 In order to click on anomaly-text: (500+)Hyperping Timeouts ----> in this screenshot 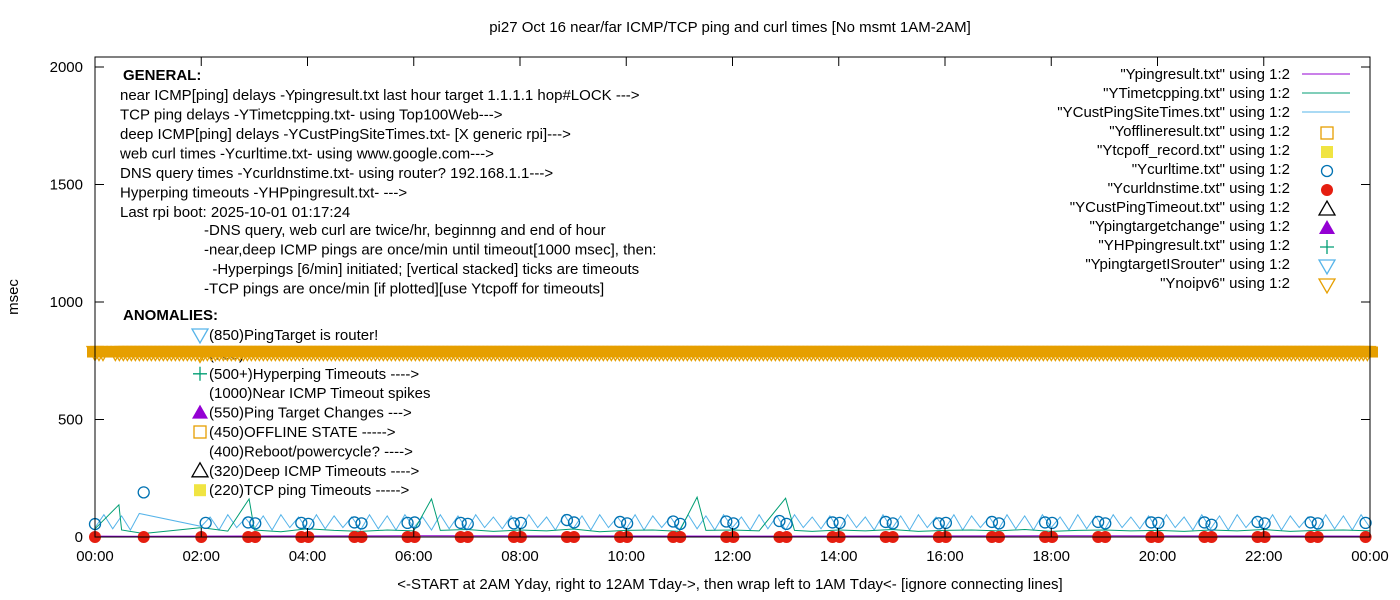, I will do `click(314, 374)`.